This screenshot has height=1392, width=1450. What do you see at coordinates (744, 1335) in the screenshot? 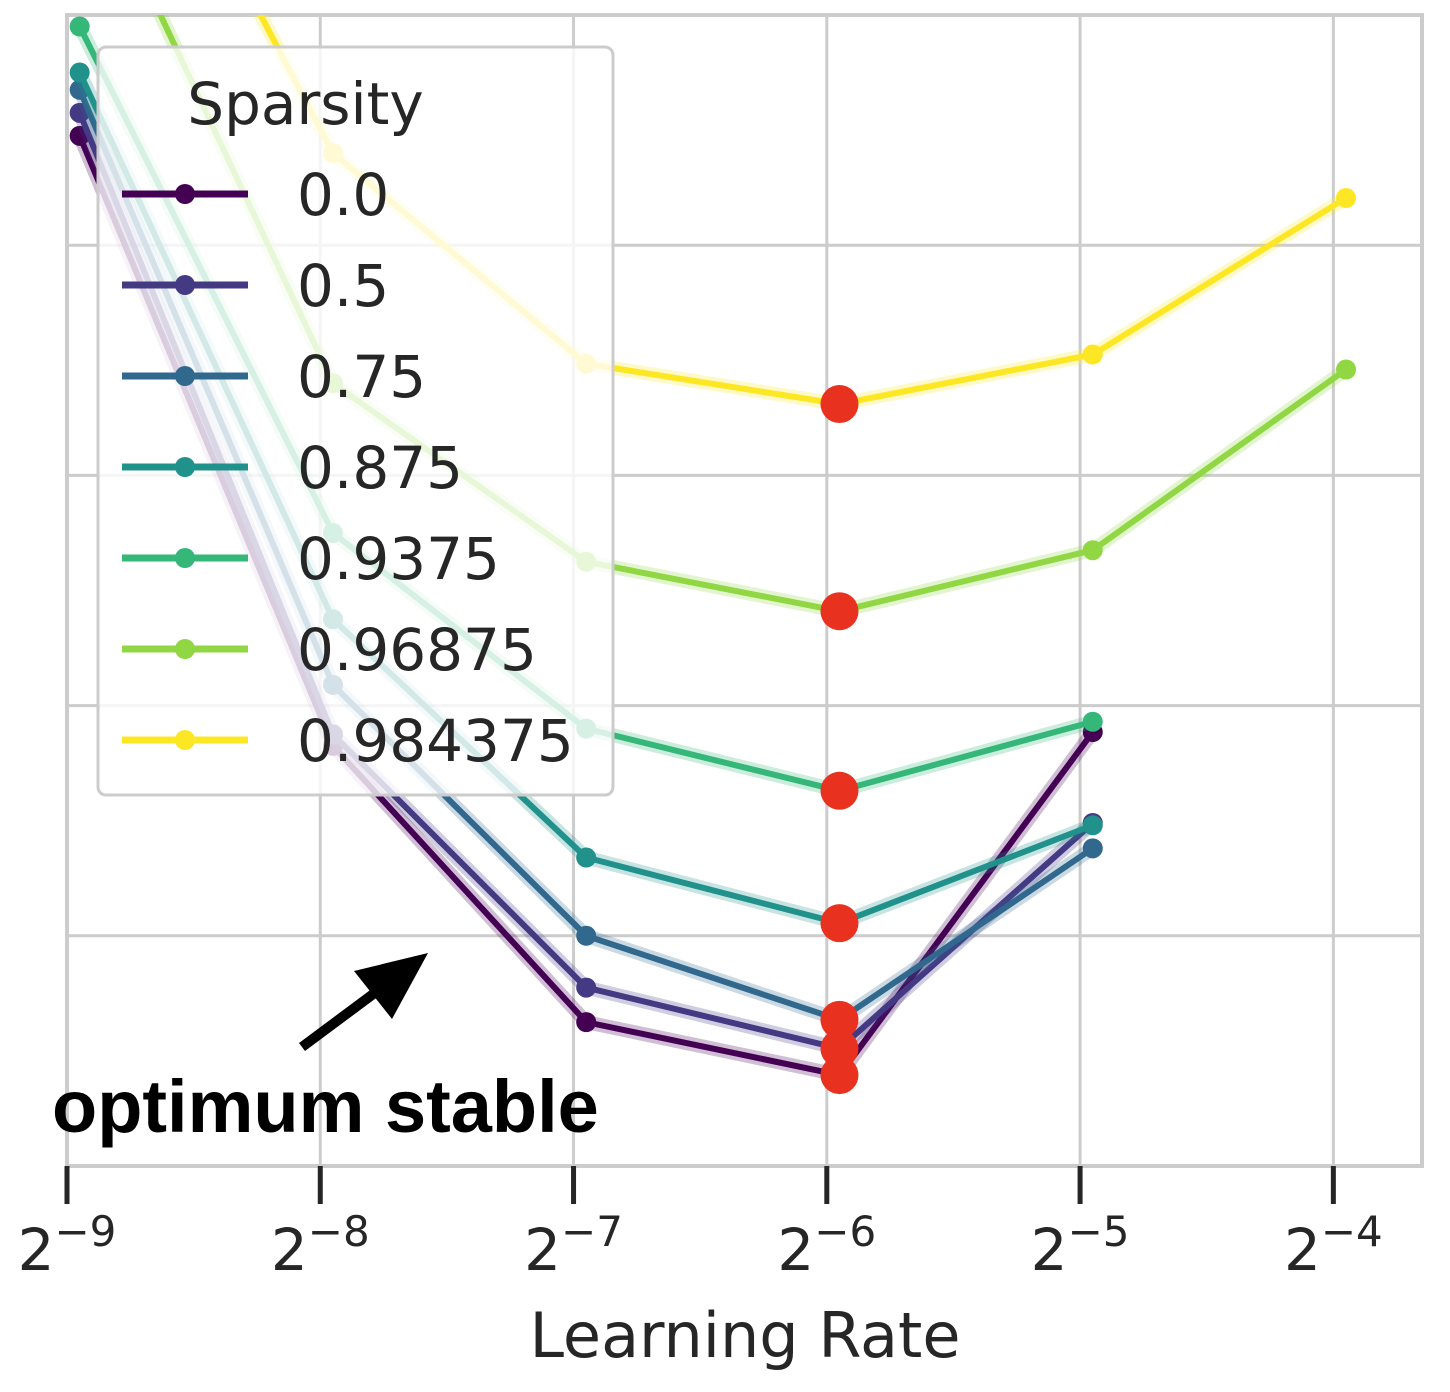
I see `x-axis-label: Learning Rate` at bounding box center [744, 1335].